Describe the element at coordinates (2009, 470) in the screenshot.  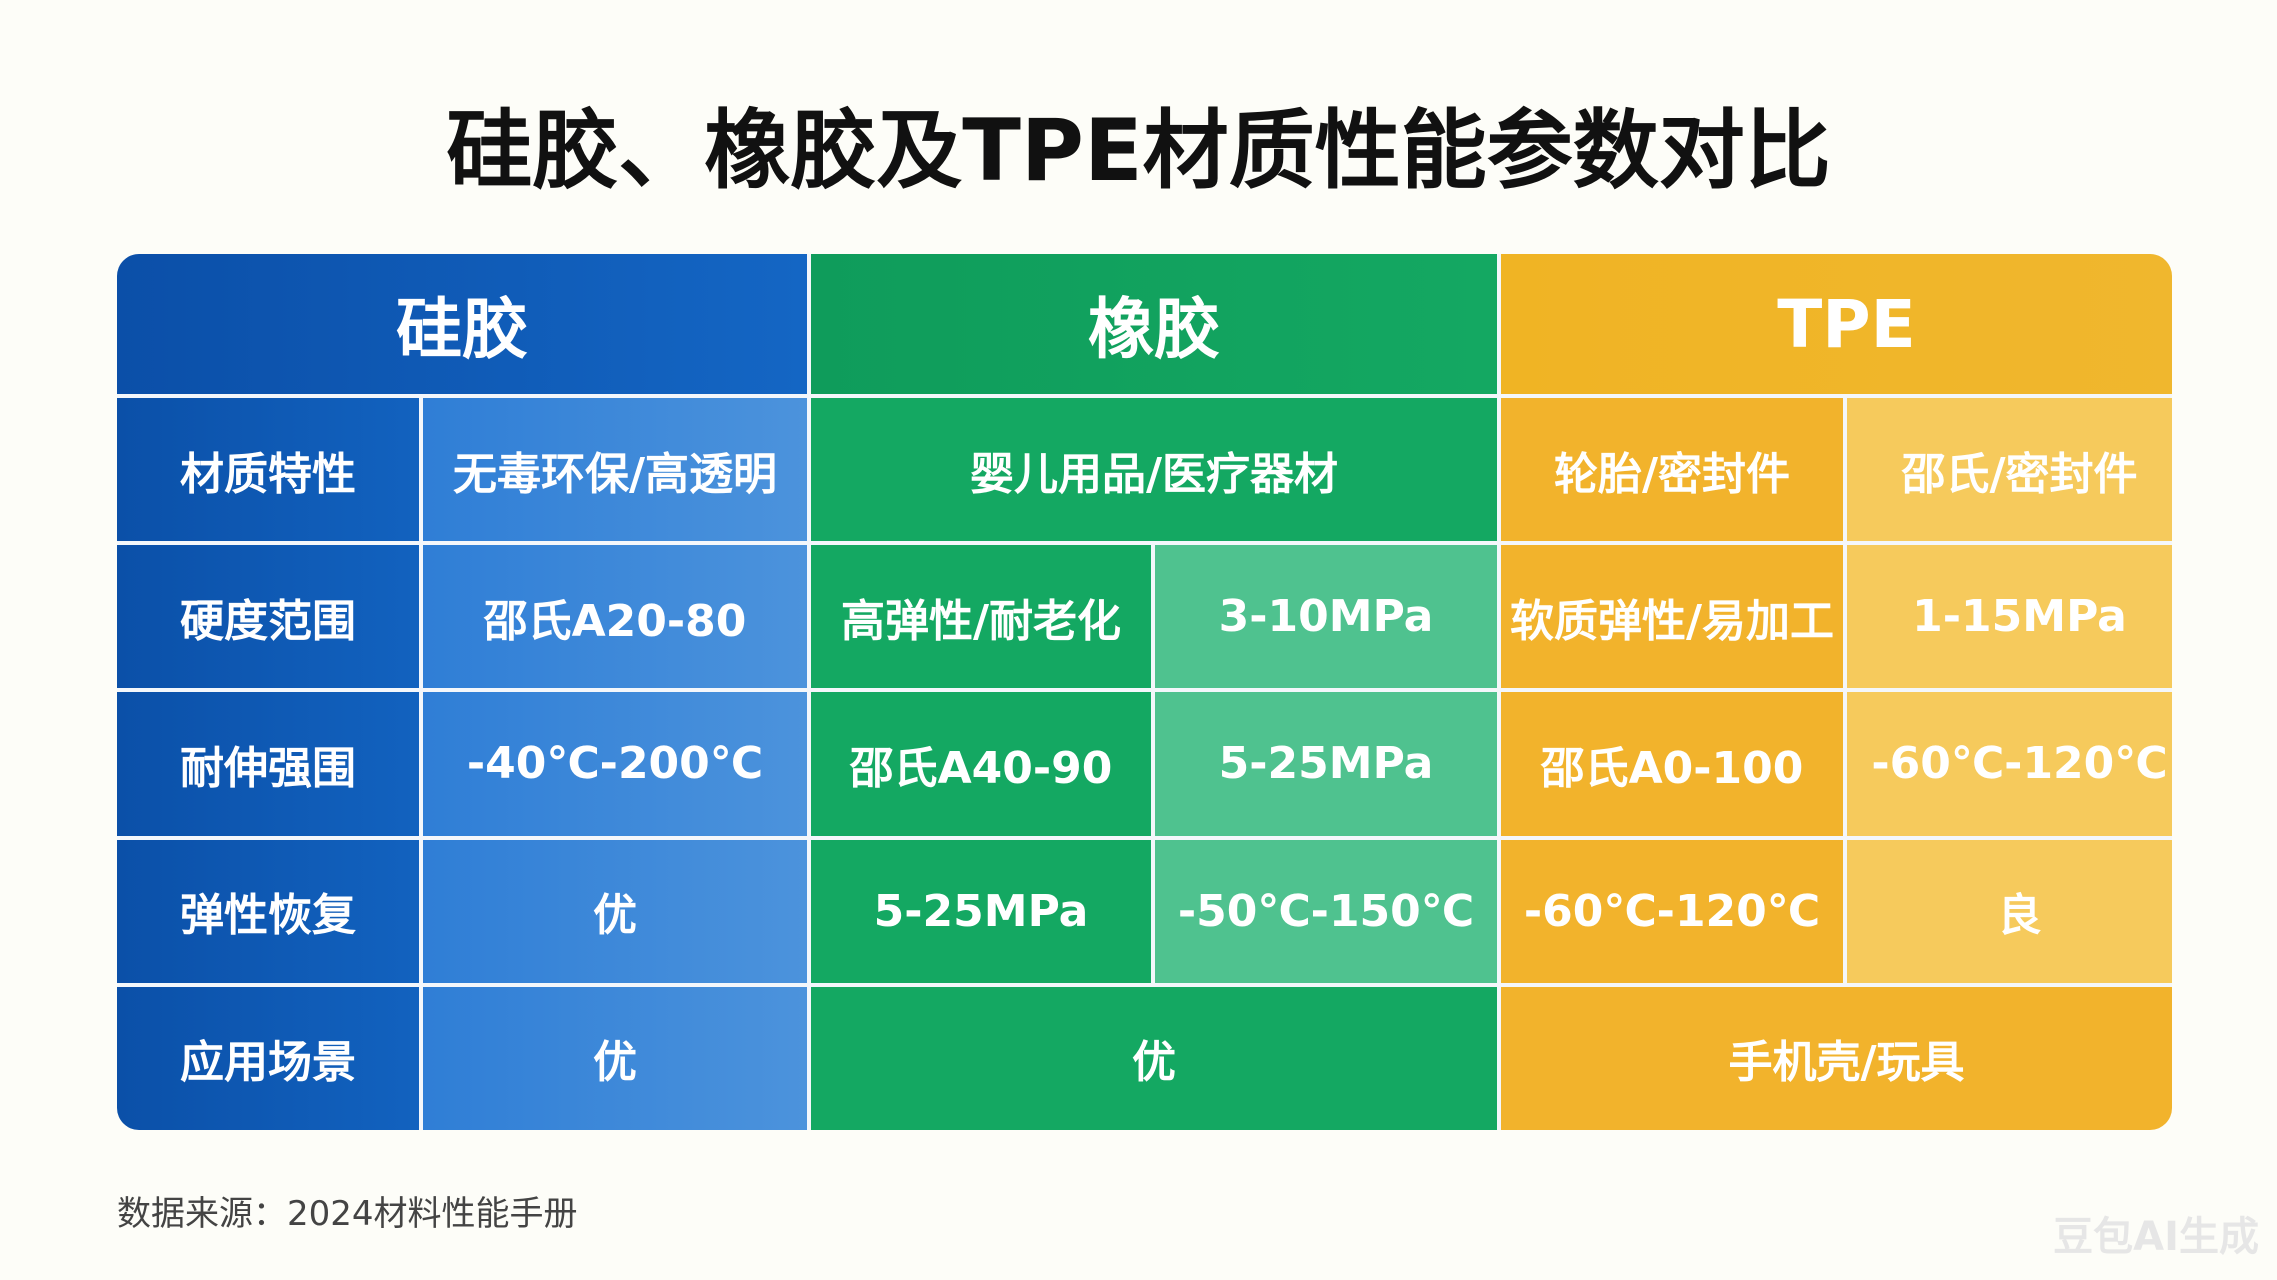
I see `table-cell: 邵氏/密封件` at that location.